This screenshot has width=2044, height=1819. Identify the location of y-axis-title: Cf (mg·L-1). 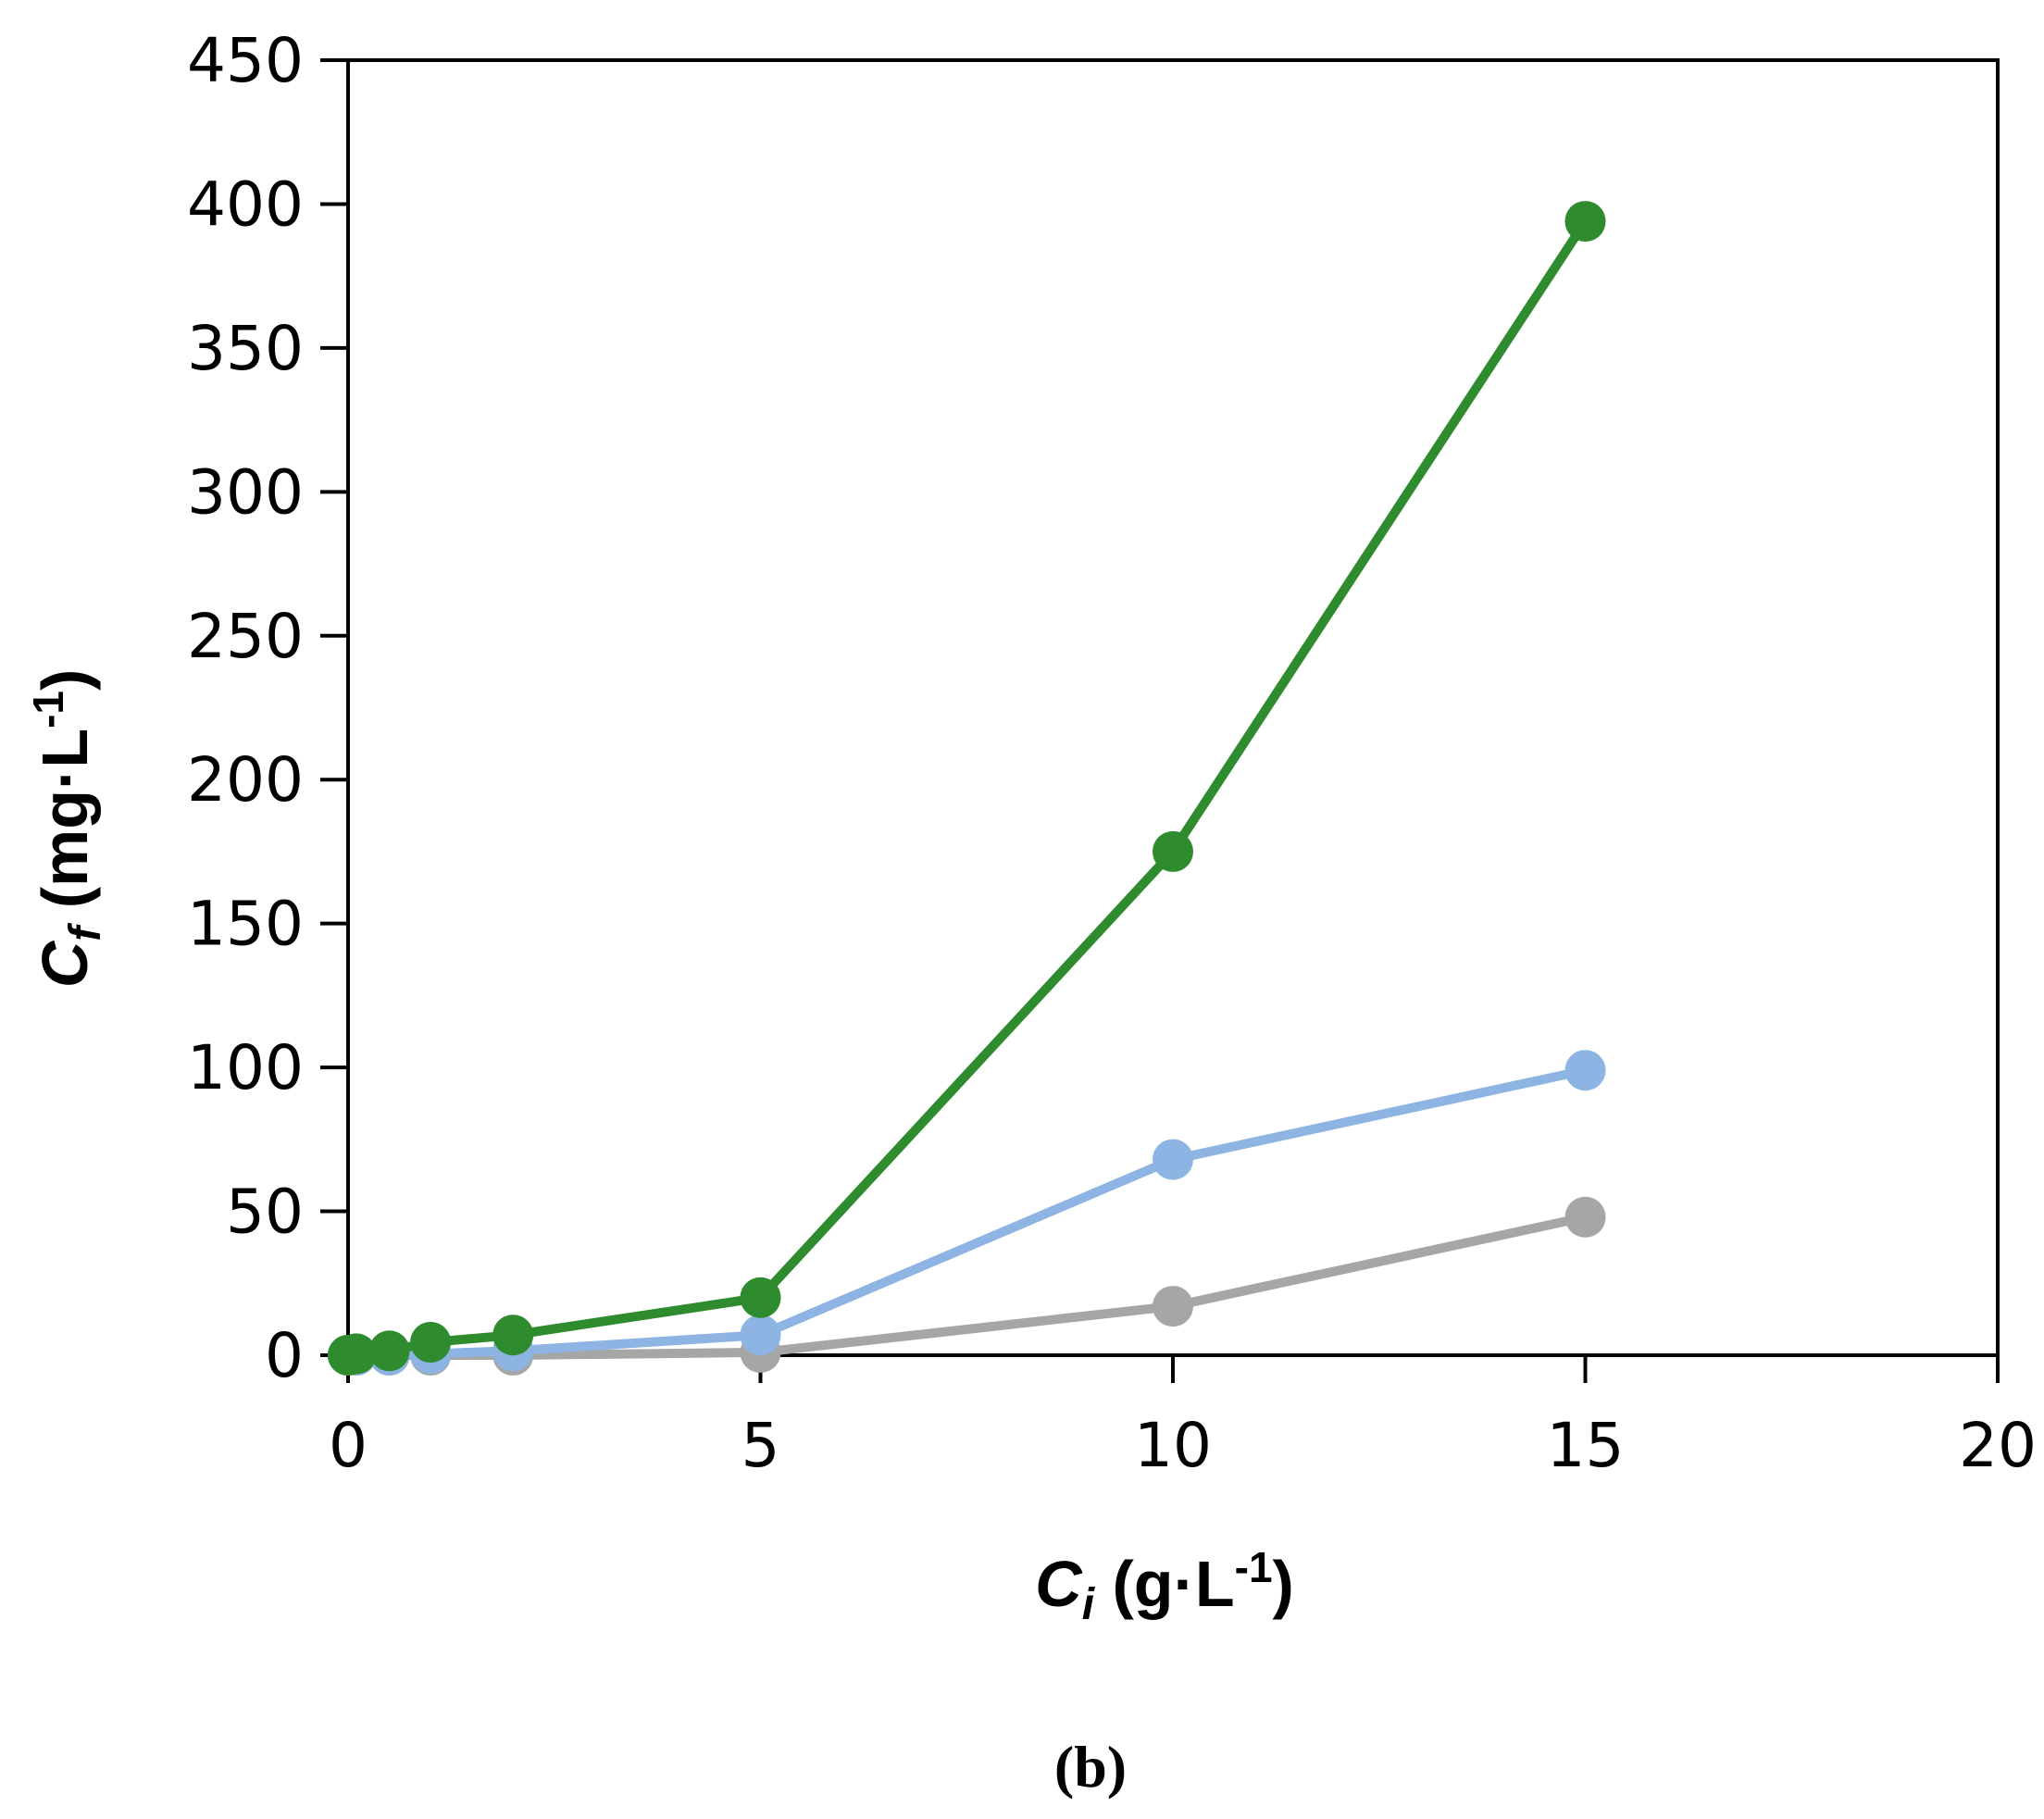
(67, 829).